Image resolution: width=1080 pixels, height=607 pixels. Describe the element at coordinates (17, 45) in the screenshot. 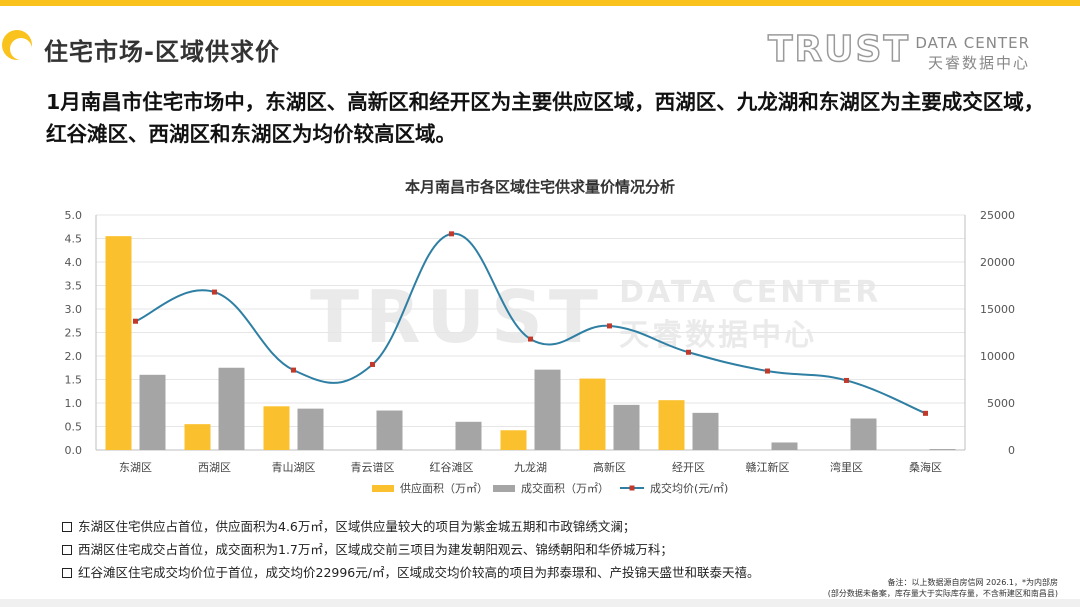

I see `logo-circle-icon` at that location.